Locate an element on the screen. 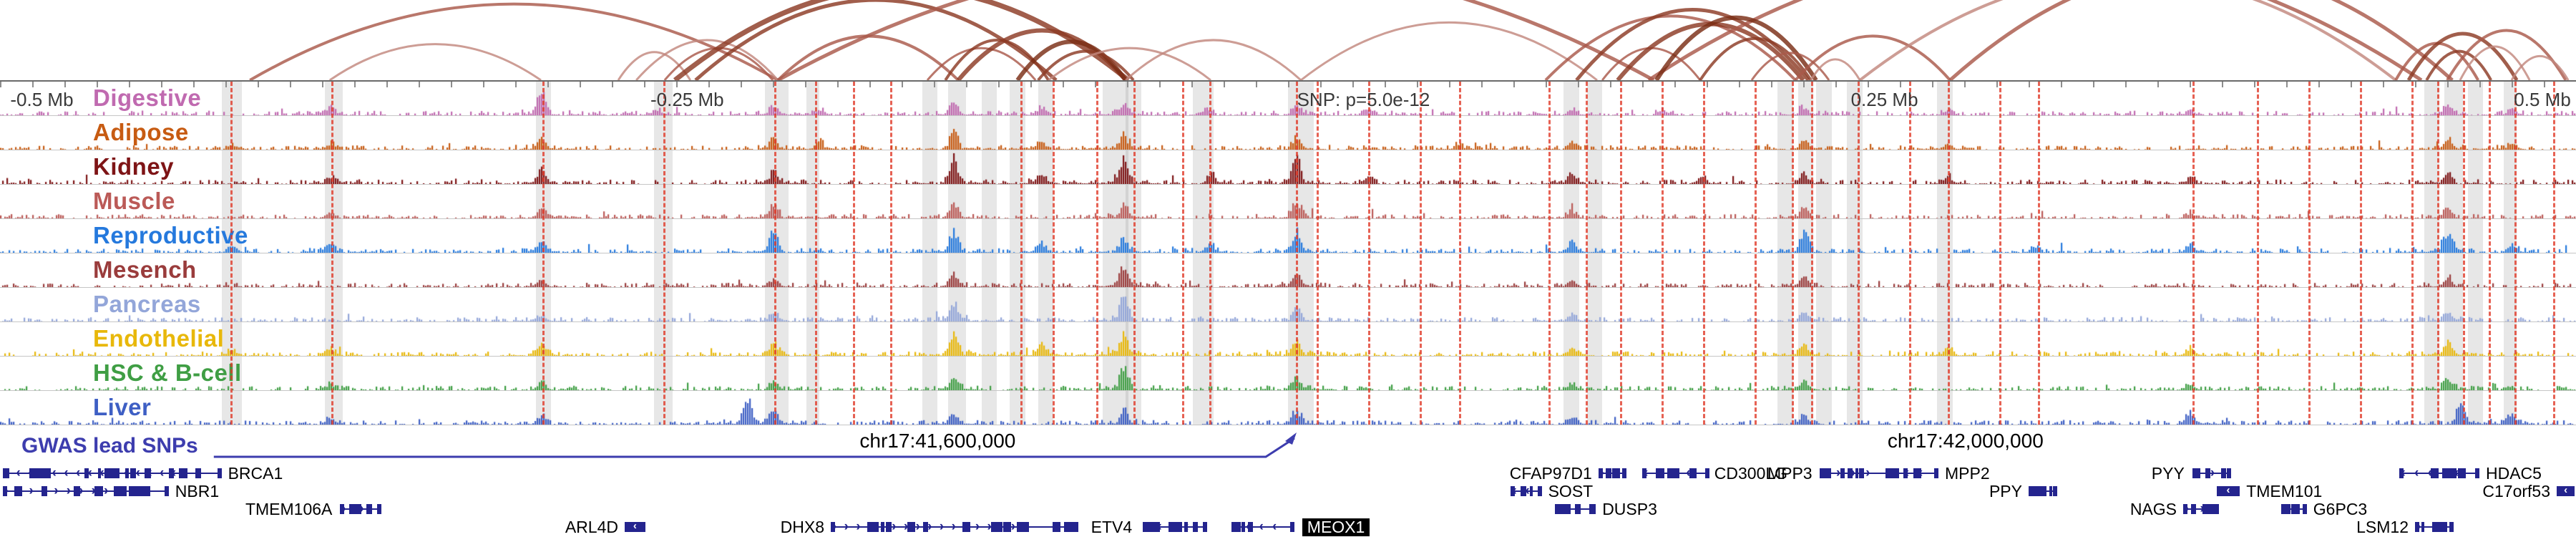 The height and width of the screenshot is (537, 2576). gene-model-tmem106a: ›› is located at coordinates (360, 509).